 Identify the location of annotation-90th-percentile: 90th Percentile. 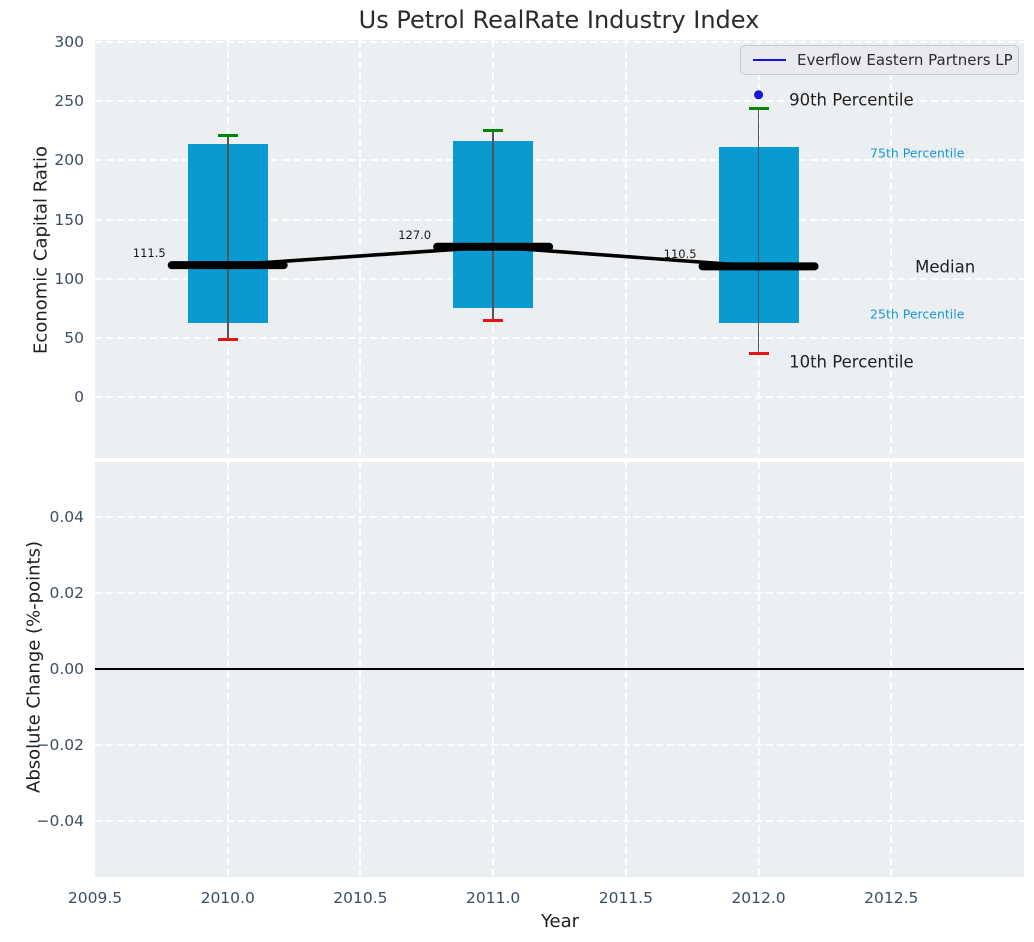
(851, 100).